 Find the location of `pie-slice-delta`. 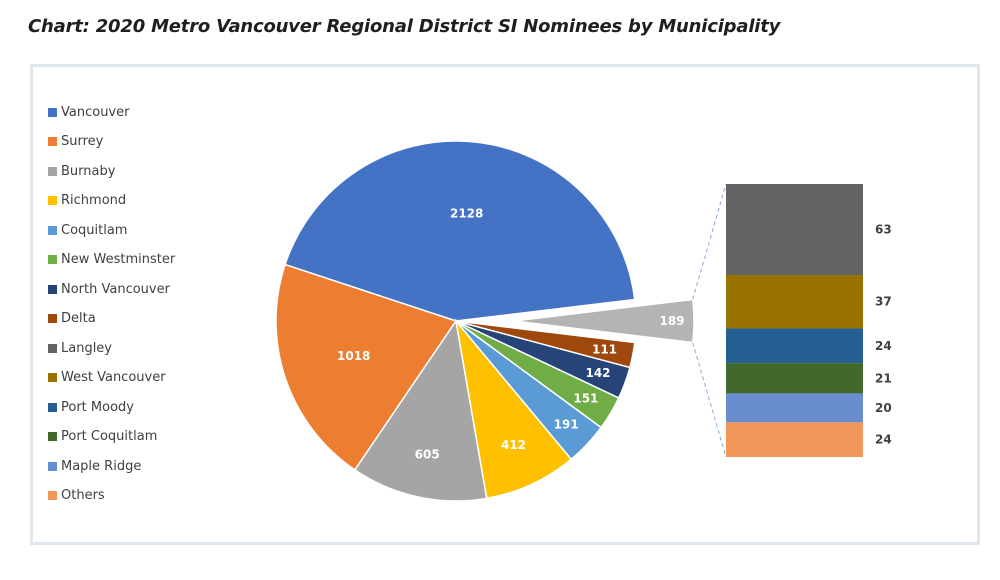

pie-slice-delta is located at coordinates (545, 344).